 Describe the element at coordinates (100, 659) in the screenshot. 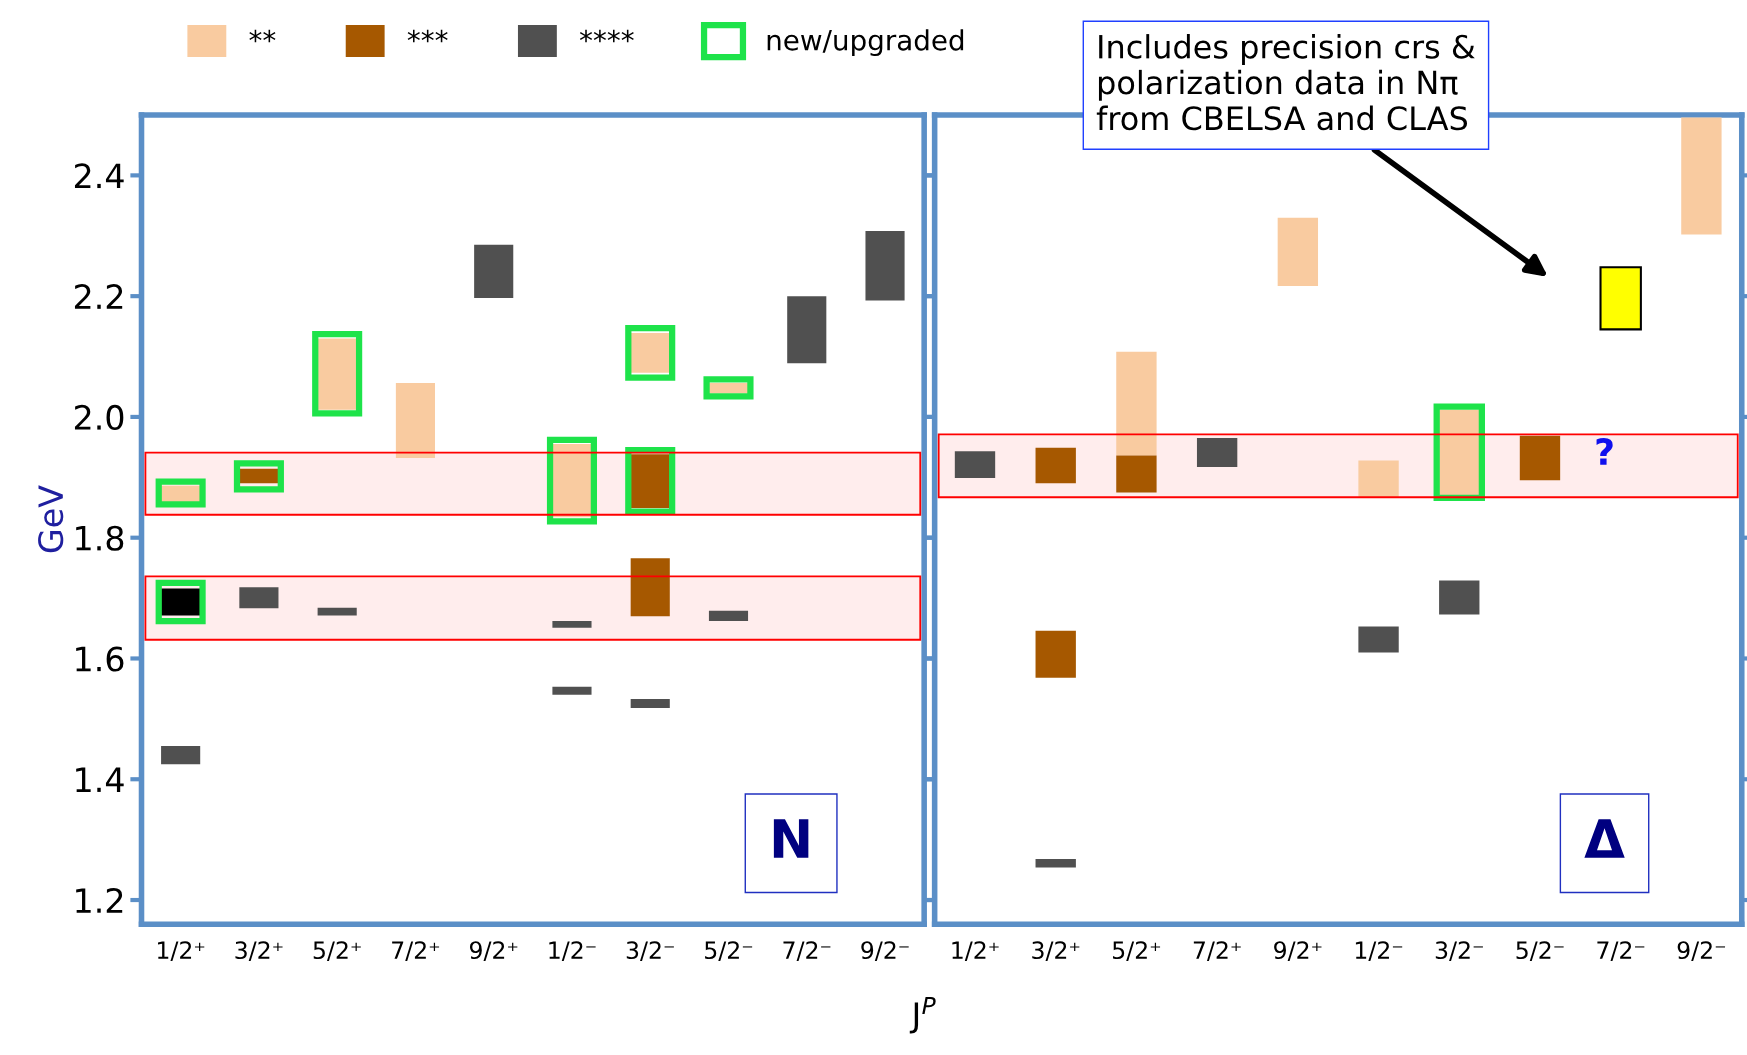

I see `y-tick-label: 1.6` at that location.